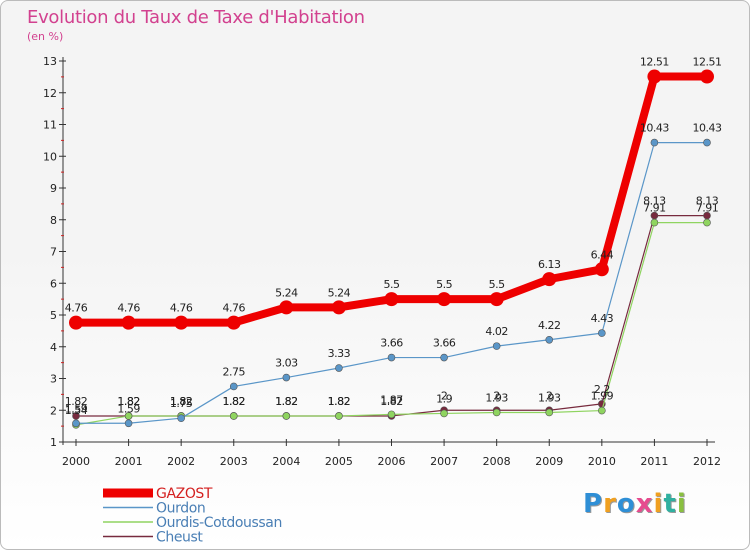  Describe the element at coordinates (50, 156) in the screenshot. I see `y-tick-label: 10` at that location.